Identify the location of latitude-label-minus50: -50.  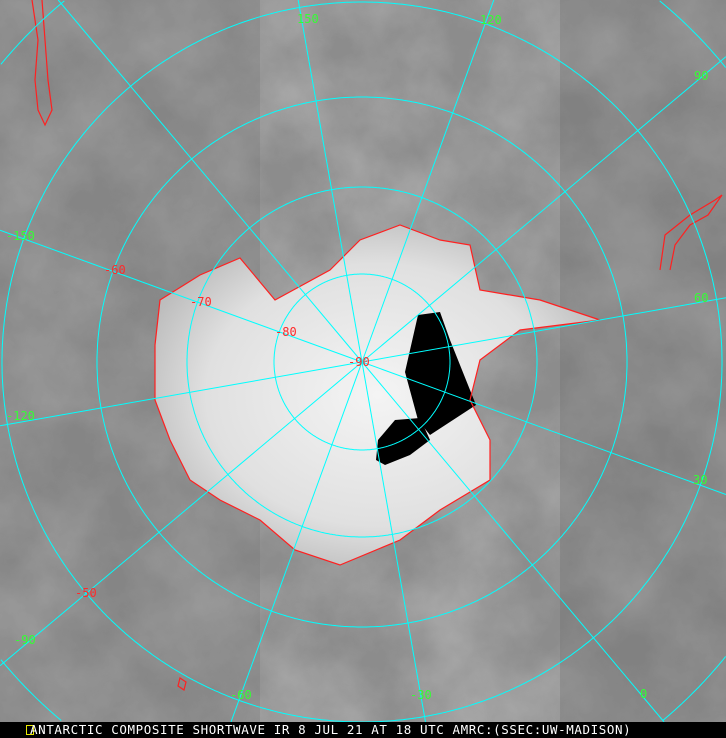
(86, 593).